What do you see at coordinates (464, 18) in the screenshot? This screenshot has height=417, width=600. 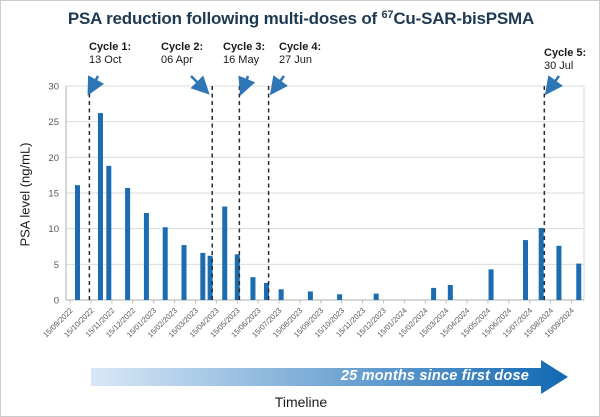 I see `chart-title-suffix: Cu-SAR-bisPSMA` at bounding box center [464, 18].